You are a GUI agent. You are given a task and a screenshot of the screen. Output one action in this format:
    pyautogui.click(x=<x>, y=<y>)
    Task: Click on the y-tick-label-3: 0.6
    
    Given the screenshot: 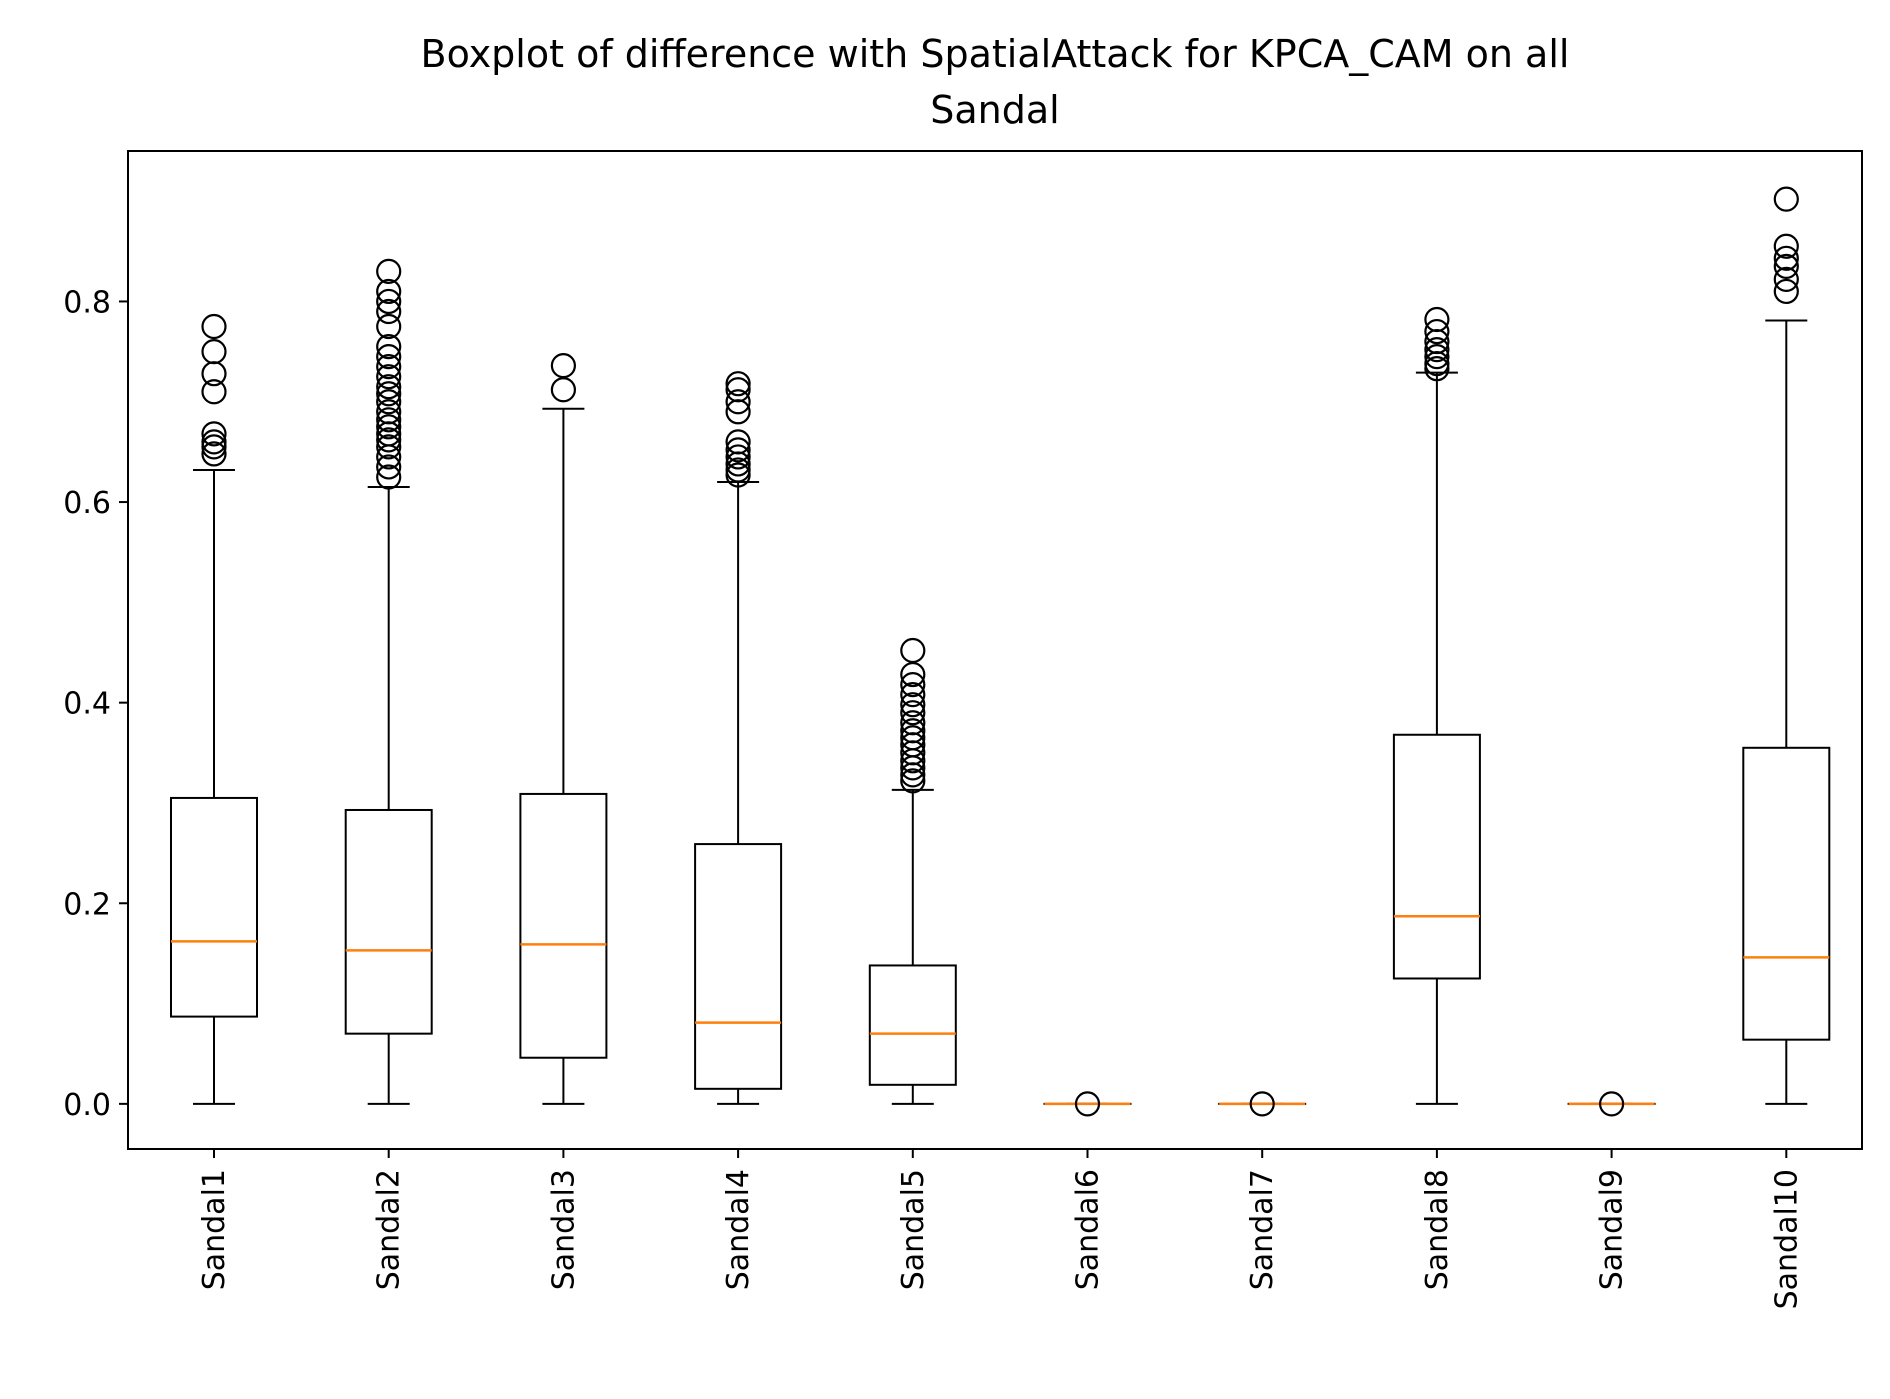 What is the action you would take?
    pyautogui.click(x=87, y=503)
    